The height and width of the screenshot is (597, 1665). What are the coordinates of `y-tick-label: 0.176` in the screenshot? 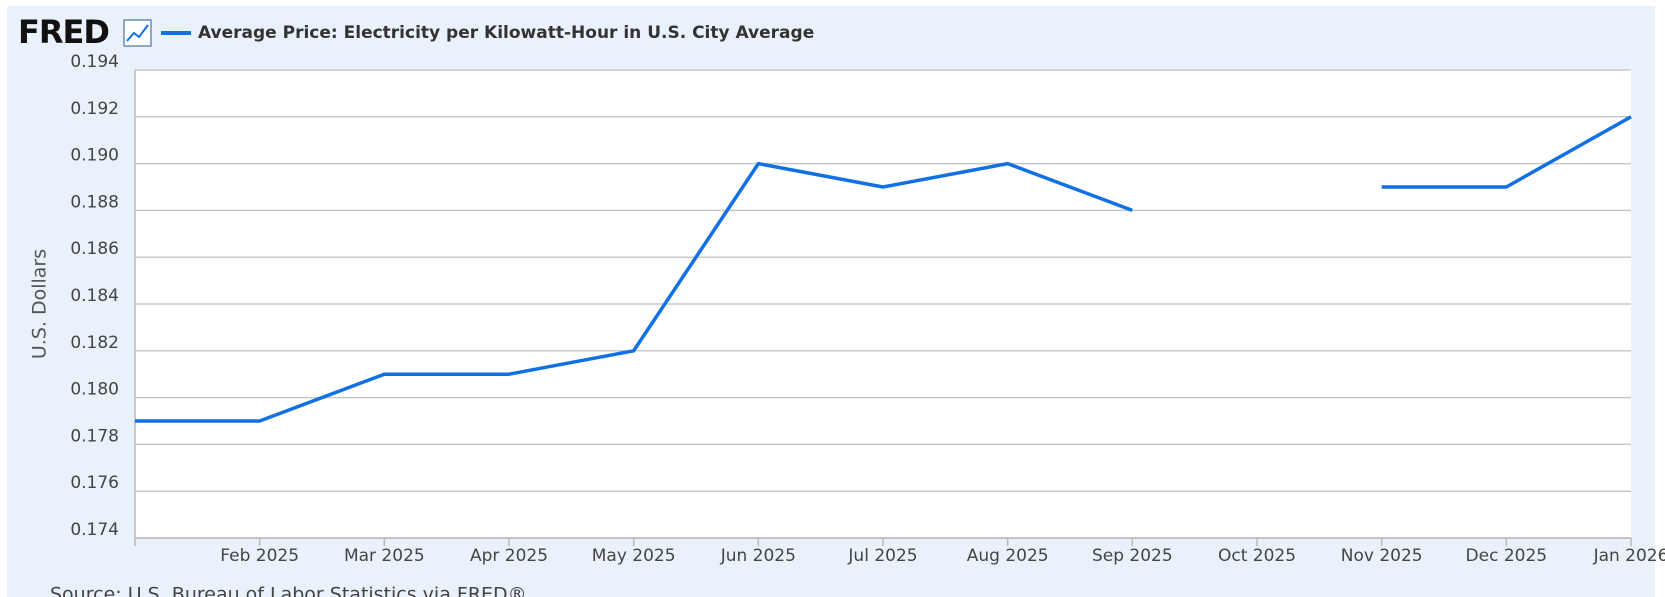 It's located at (94, 483).